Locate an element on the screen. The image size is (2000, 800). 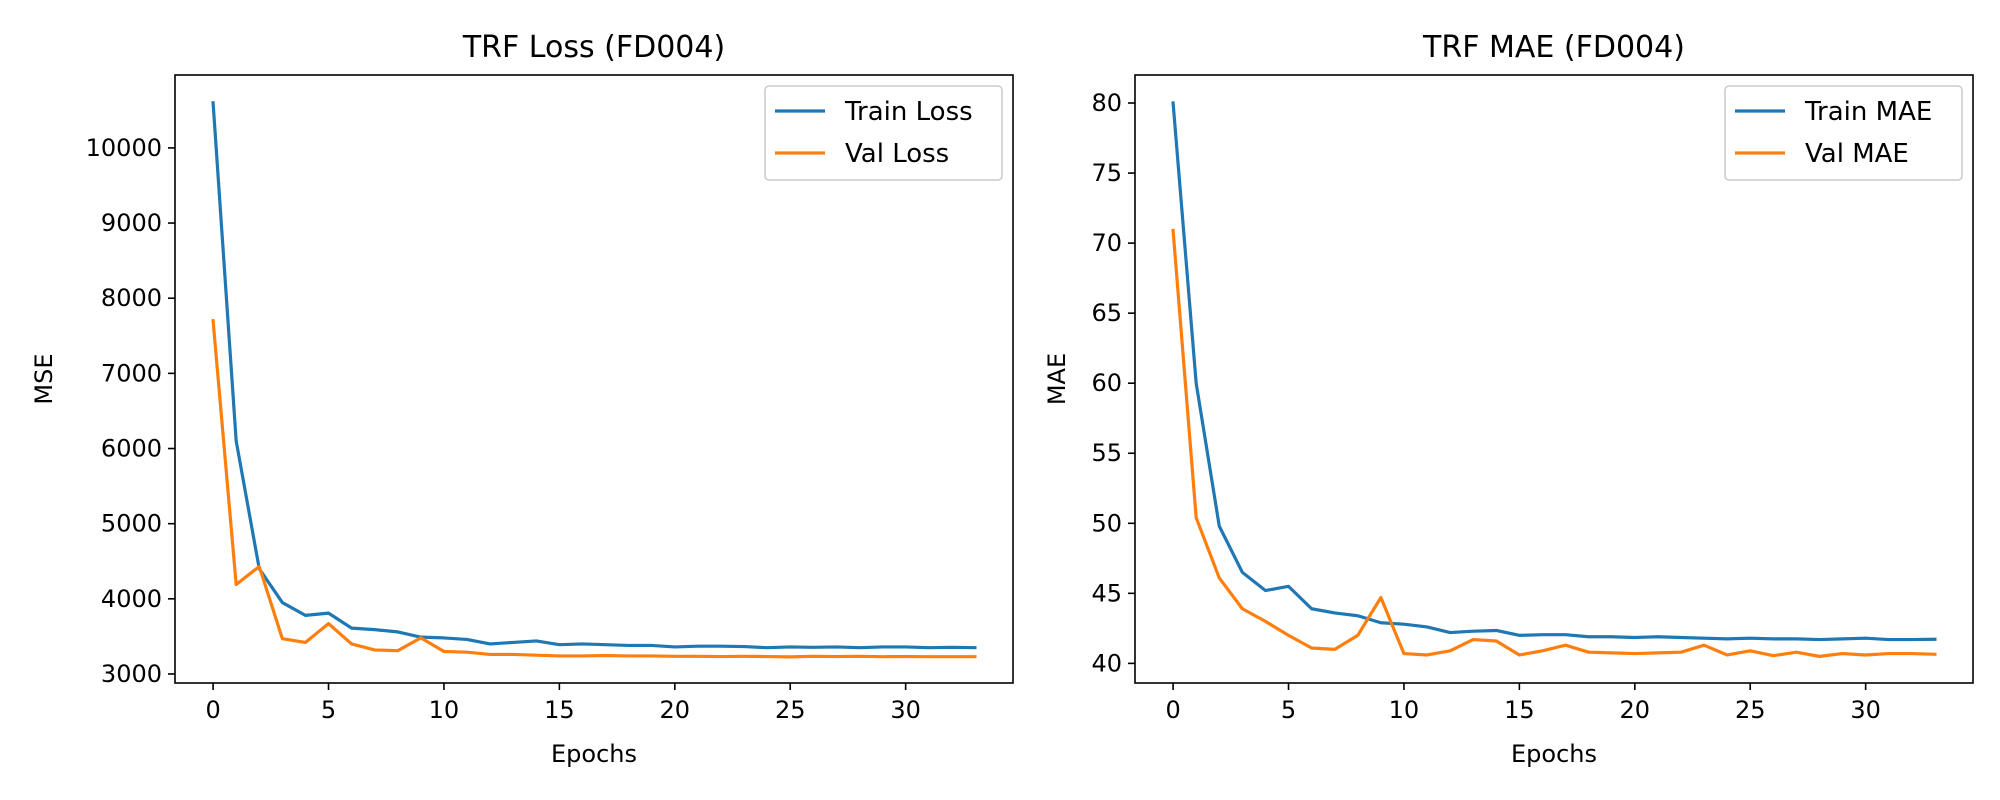
legend-label: Train MAE is located at coordinates (1868, 112).